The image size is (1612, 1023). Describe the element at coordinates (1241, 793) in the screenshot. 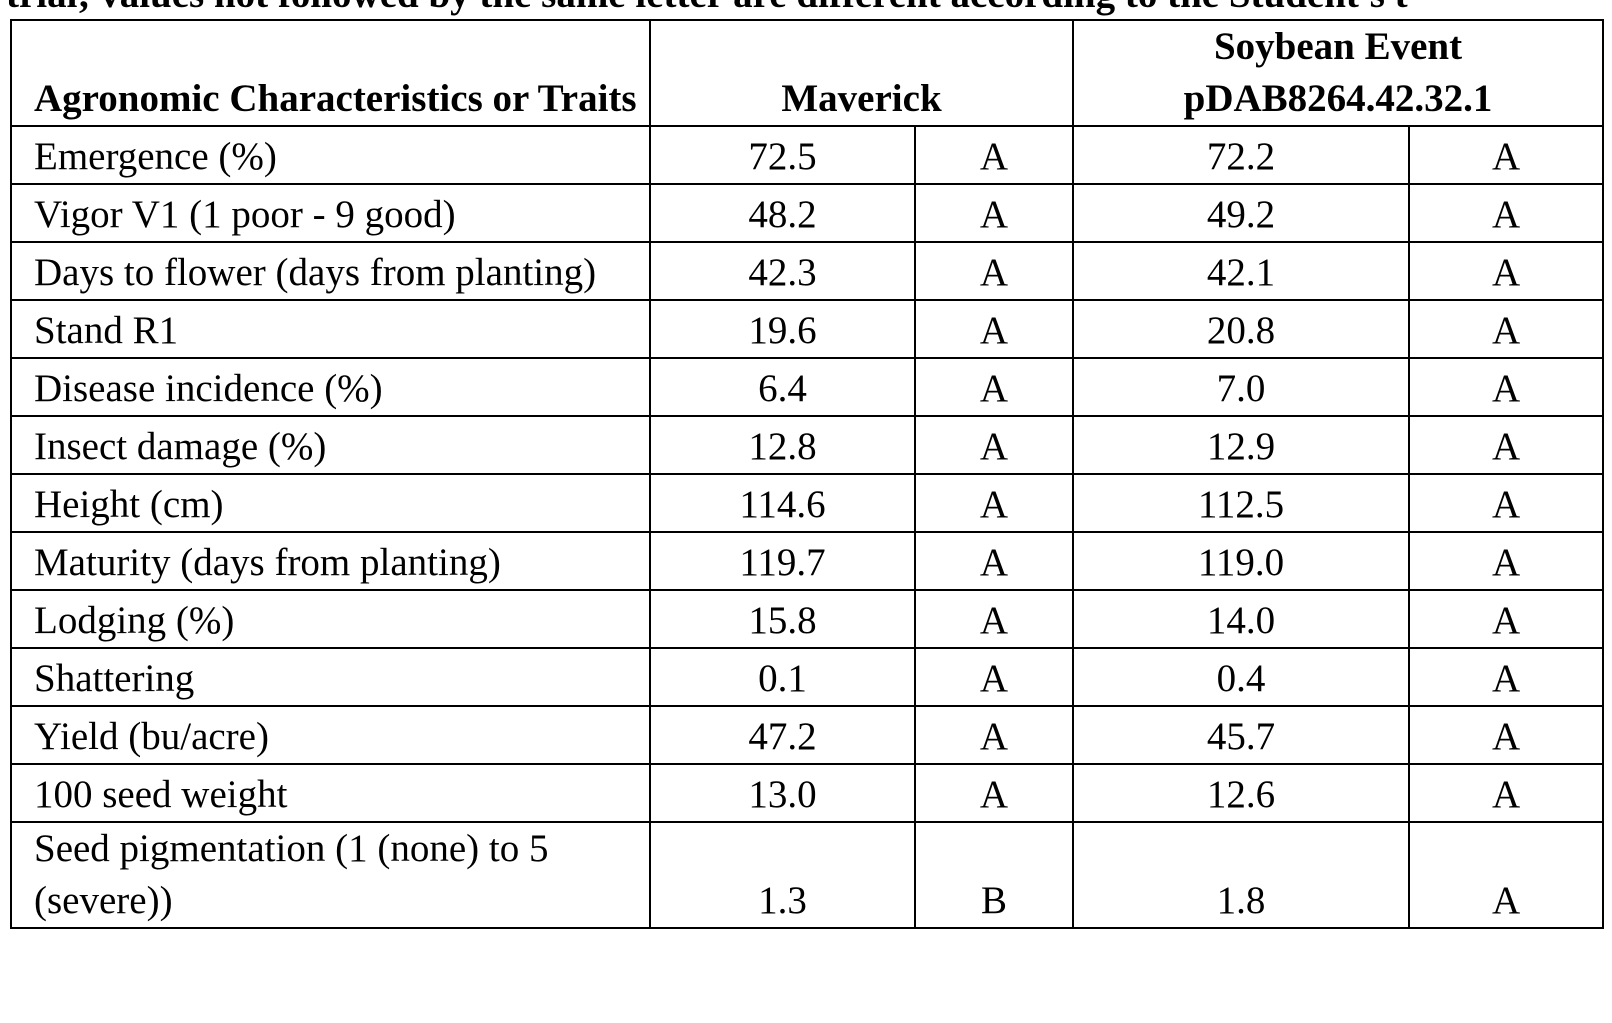

I see `value-cell: 12.6` at that location.